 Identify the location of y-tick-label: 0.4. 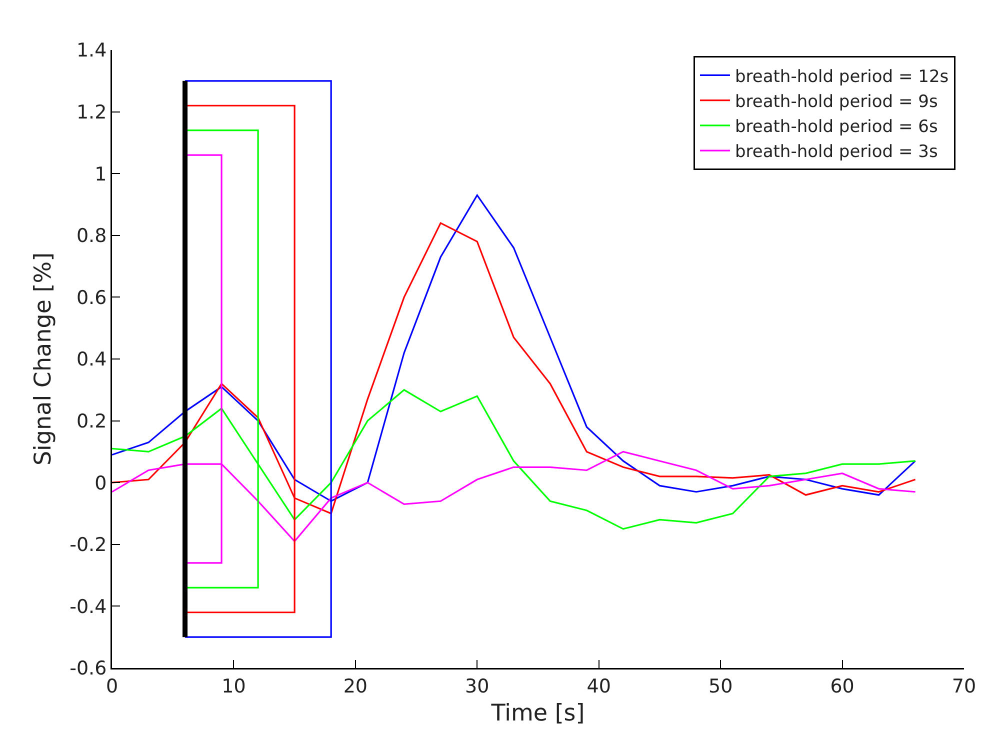
(91, 359).